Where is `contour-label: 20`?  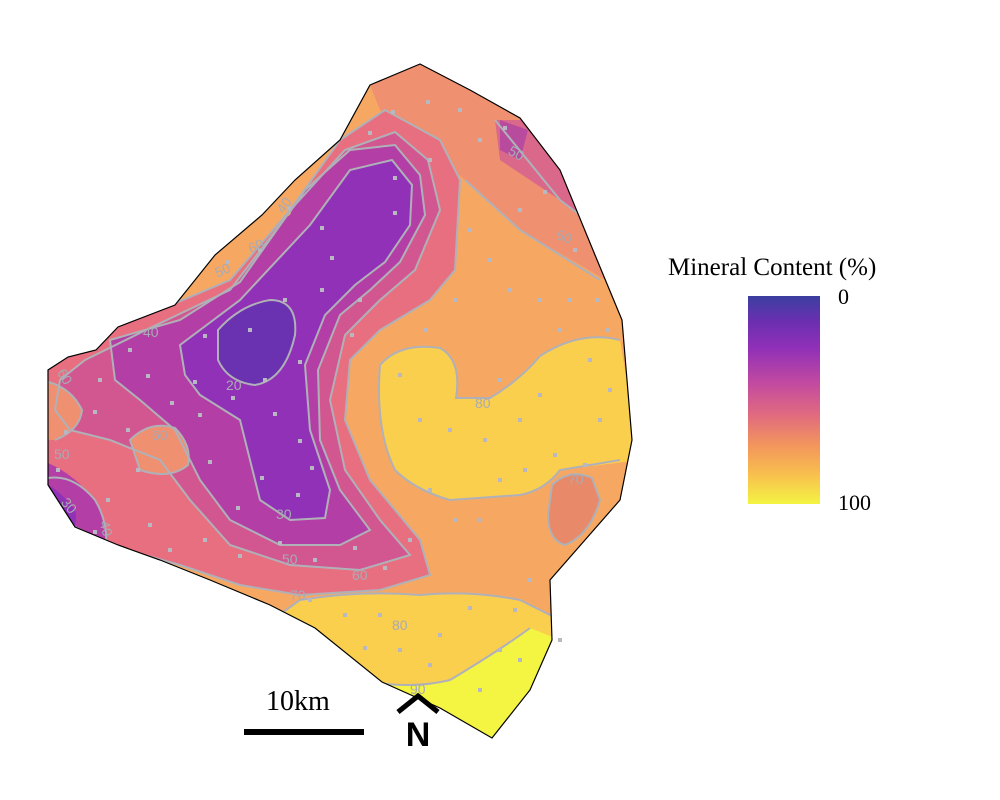 contour-label: 20 is located at coordinates (234, 385).